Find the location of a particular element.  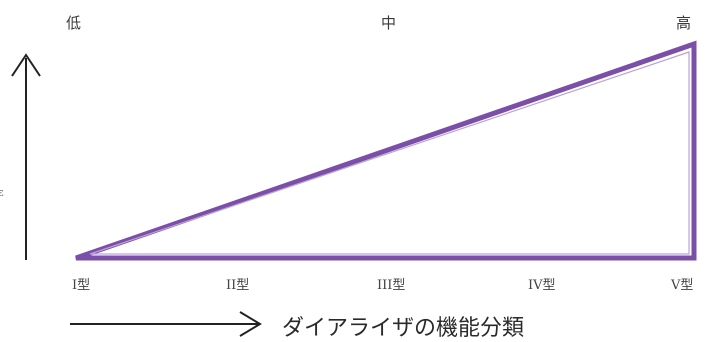

horizontal-axis-arrow is located at coordinates (166, 324).